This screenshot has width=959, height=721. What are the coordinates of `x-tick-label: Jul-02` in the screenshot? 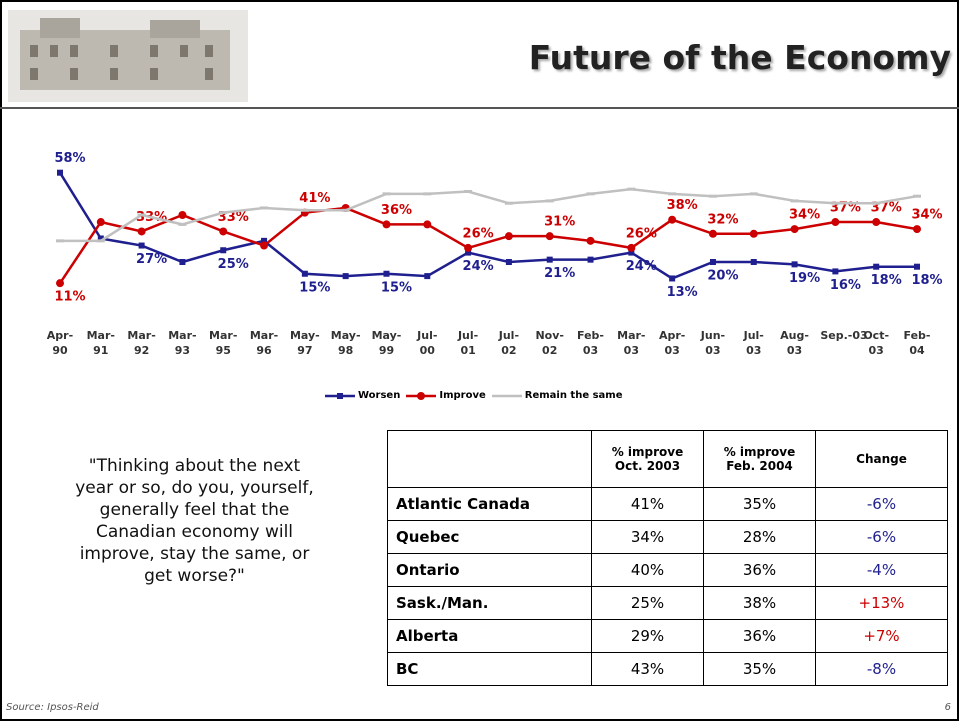 It's located at (509, 343).